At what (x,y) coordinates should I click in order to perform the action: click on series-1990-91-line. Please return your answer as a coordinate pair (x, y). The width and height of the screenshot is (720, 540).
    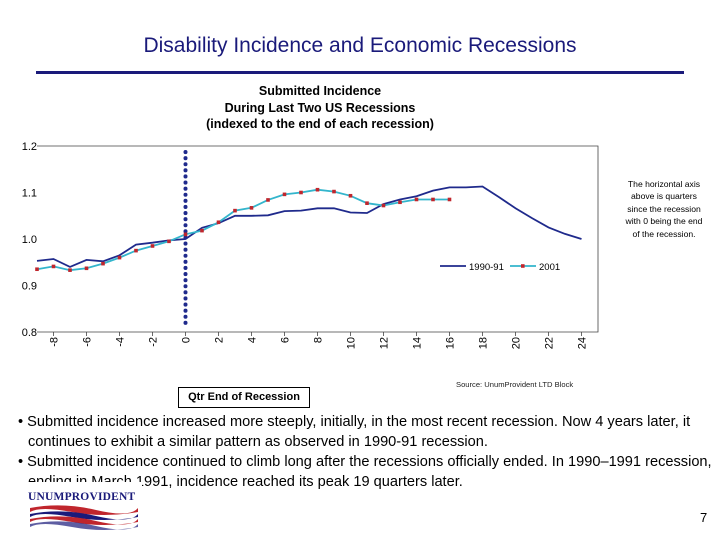
    Looking at the image, I should click on (309, 226).